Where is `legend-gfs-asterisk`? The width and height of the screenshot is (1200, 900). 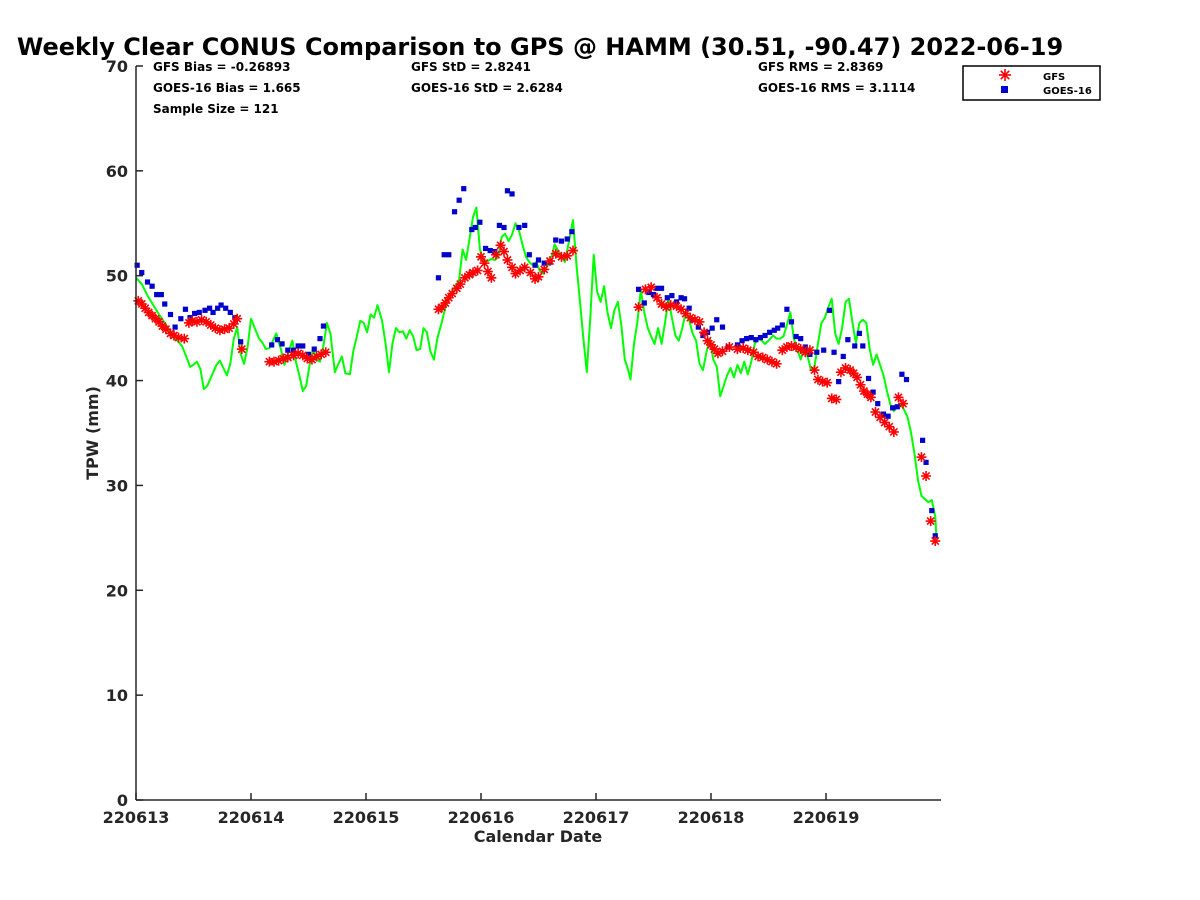
legend-gfs-asterisk is located at coordinates (1005, 75).